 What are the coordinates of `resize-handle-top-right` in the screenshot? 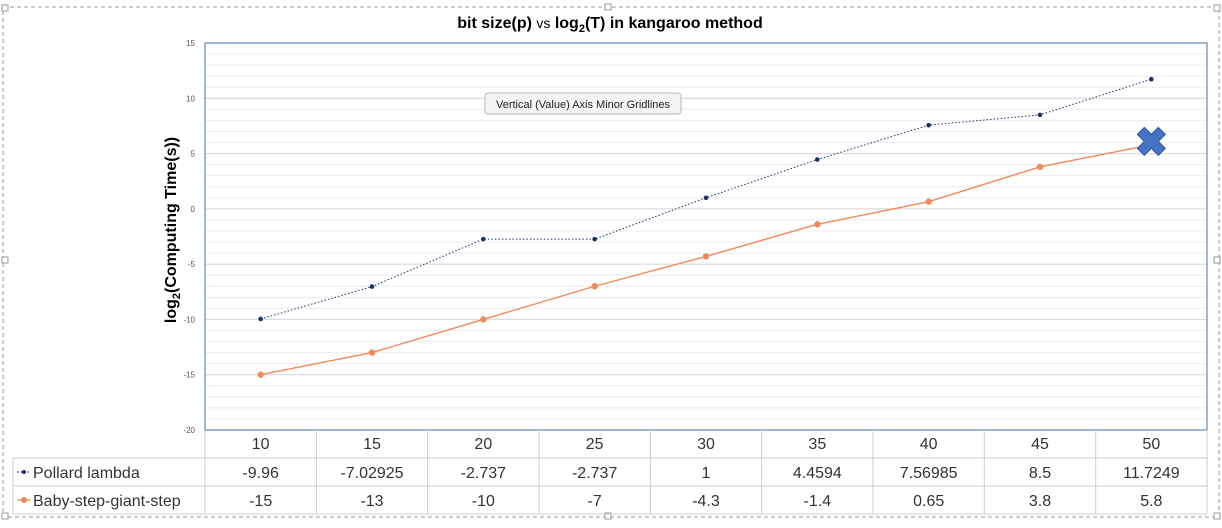 It's located at (1217, 8).